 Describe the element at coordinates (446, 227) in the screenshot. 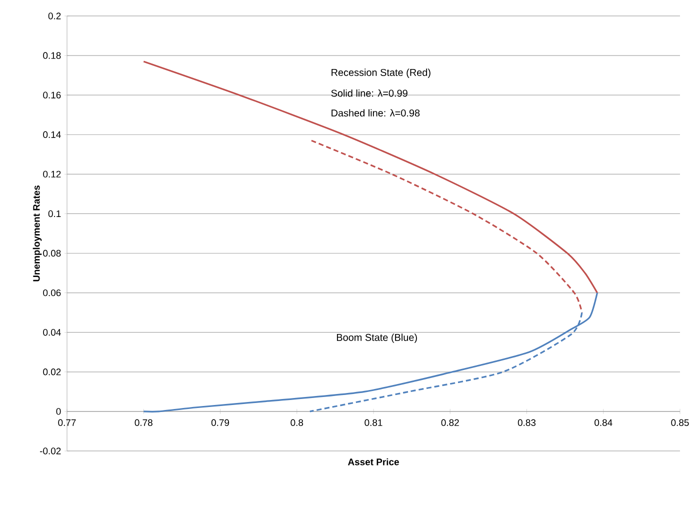

I see `line-series` at that location.